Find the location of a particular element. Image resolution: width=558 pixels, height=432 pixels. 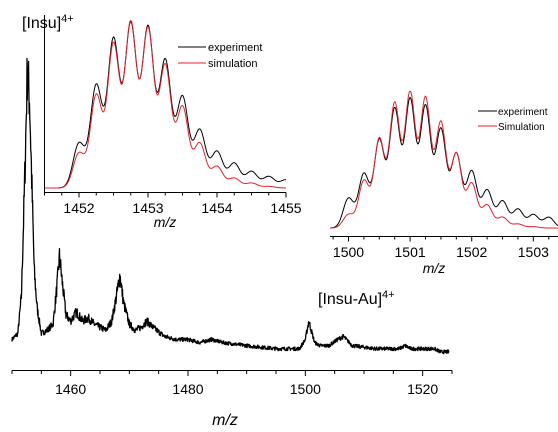

inset-1-x-ticks: 1452 1453 1454 1455 is located at coordinates (173, 204).